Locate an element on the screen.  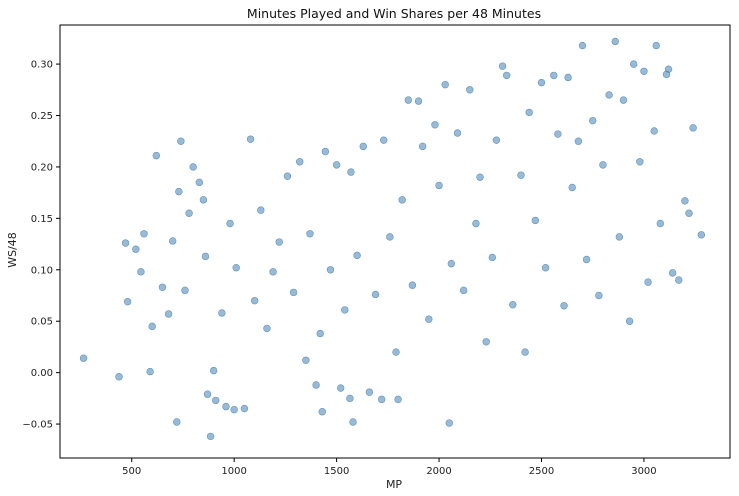
x-axis: 500 1000 1500 2000 2500 3000 is located at coordinates (389, 467).